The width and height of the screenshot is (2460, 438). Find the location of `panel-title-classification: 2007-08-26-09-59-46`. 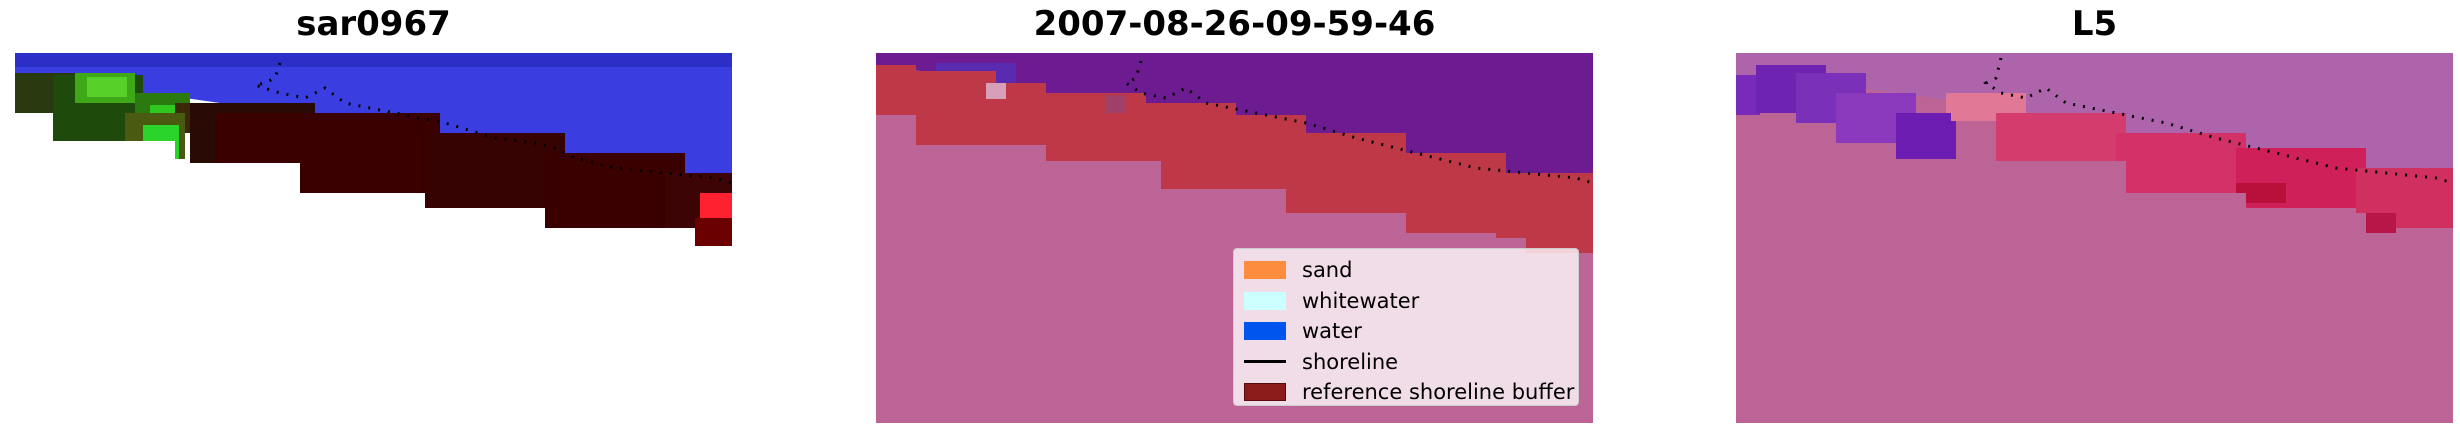

panel-title-classification: 2007-08-26-09-59-46 is located at coordinates (1234, 24).